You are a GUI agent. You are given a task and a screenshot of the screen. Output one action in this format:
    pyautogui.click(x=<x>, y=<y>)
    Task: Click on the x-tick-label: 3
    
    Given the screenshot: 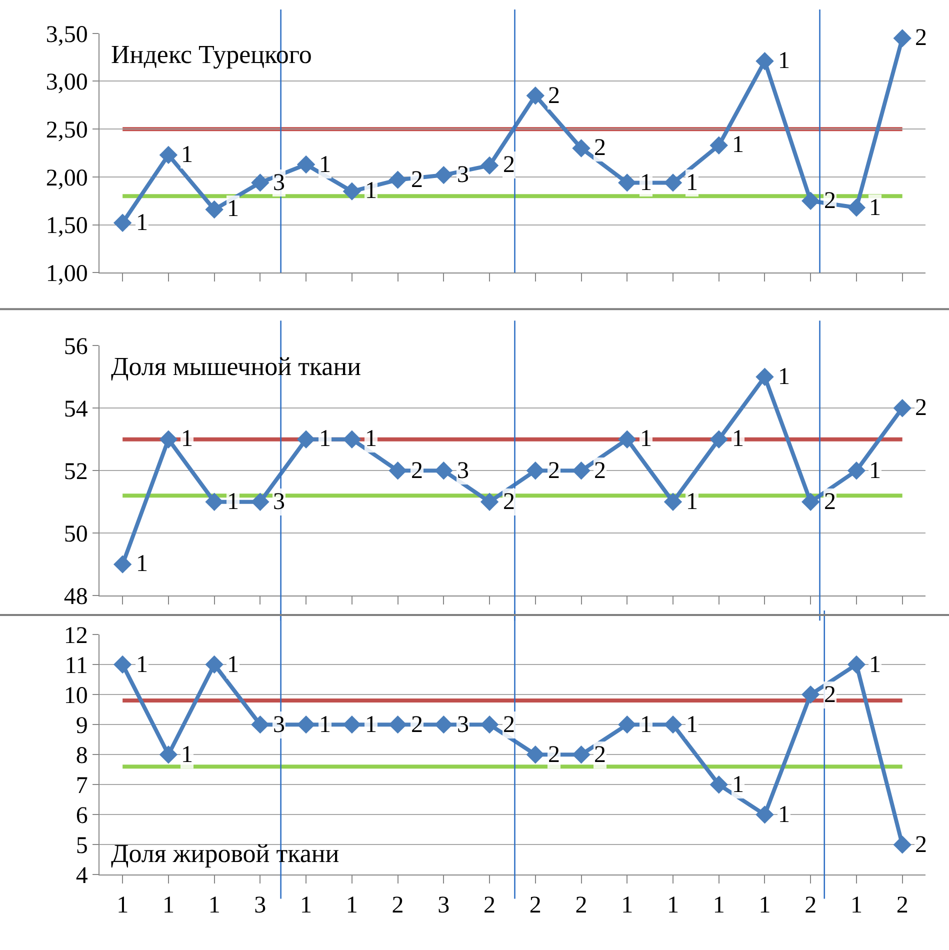 What is the action you would take?
    pyautogui.click(x=444, y=905)
    